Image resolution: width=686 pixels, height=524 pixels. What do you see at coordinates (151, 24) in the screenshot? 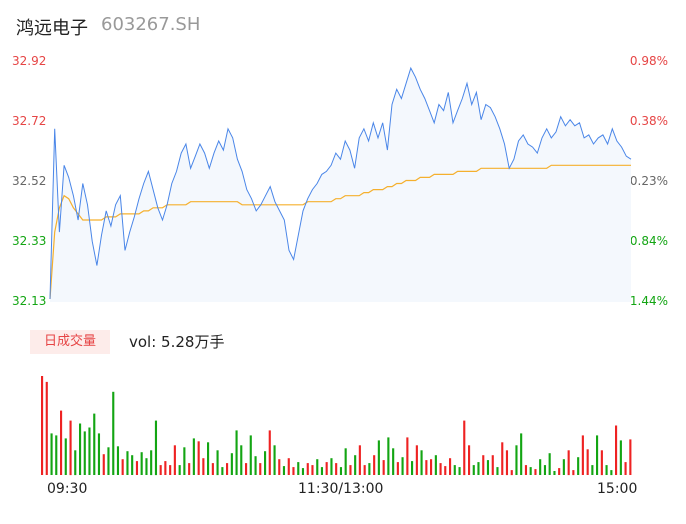
I see `stock-code: 603267.SH` at bounding box center [151, 24].